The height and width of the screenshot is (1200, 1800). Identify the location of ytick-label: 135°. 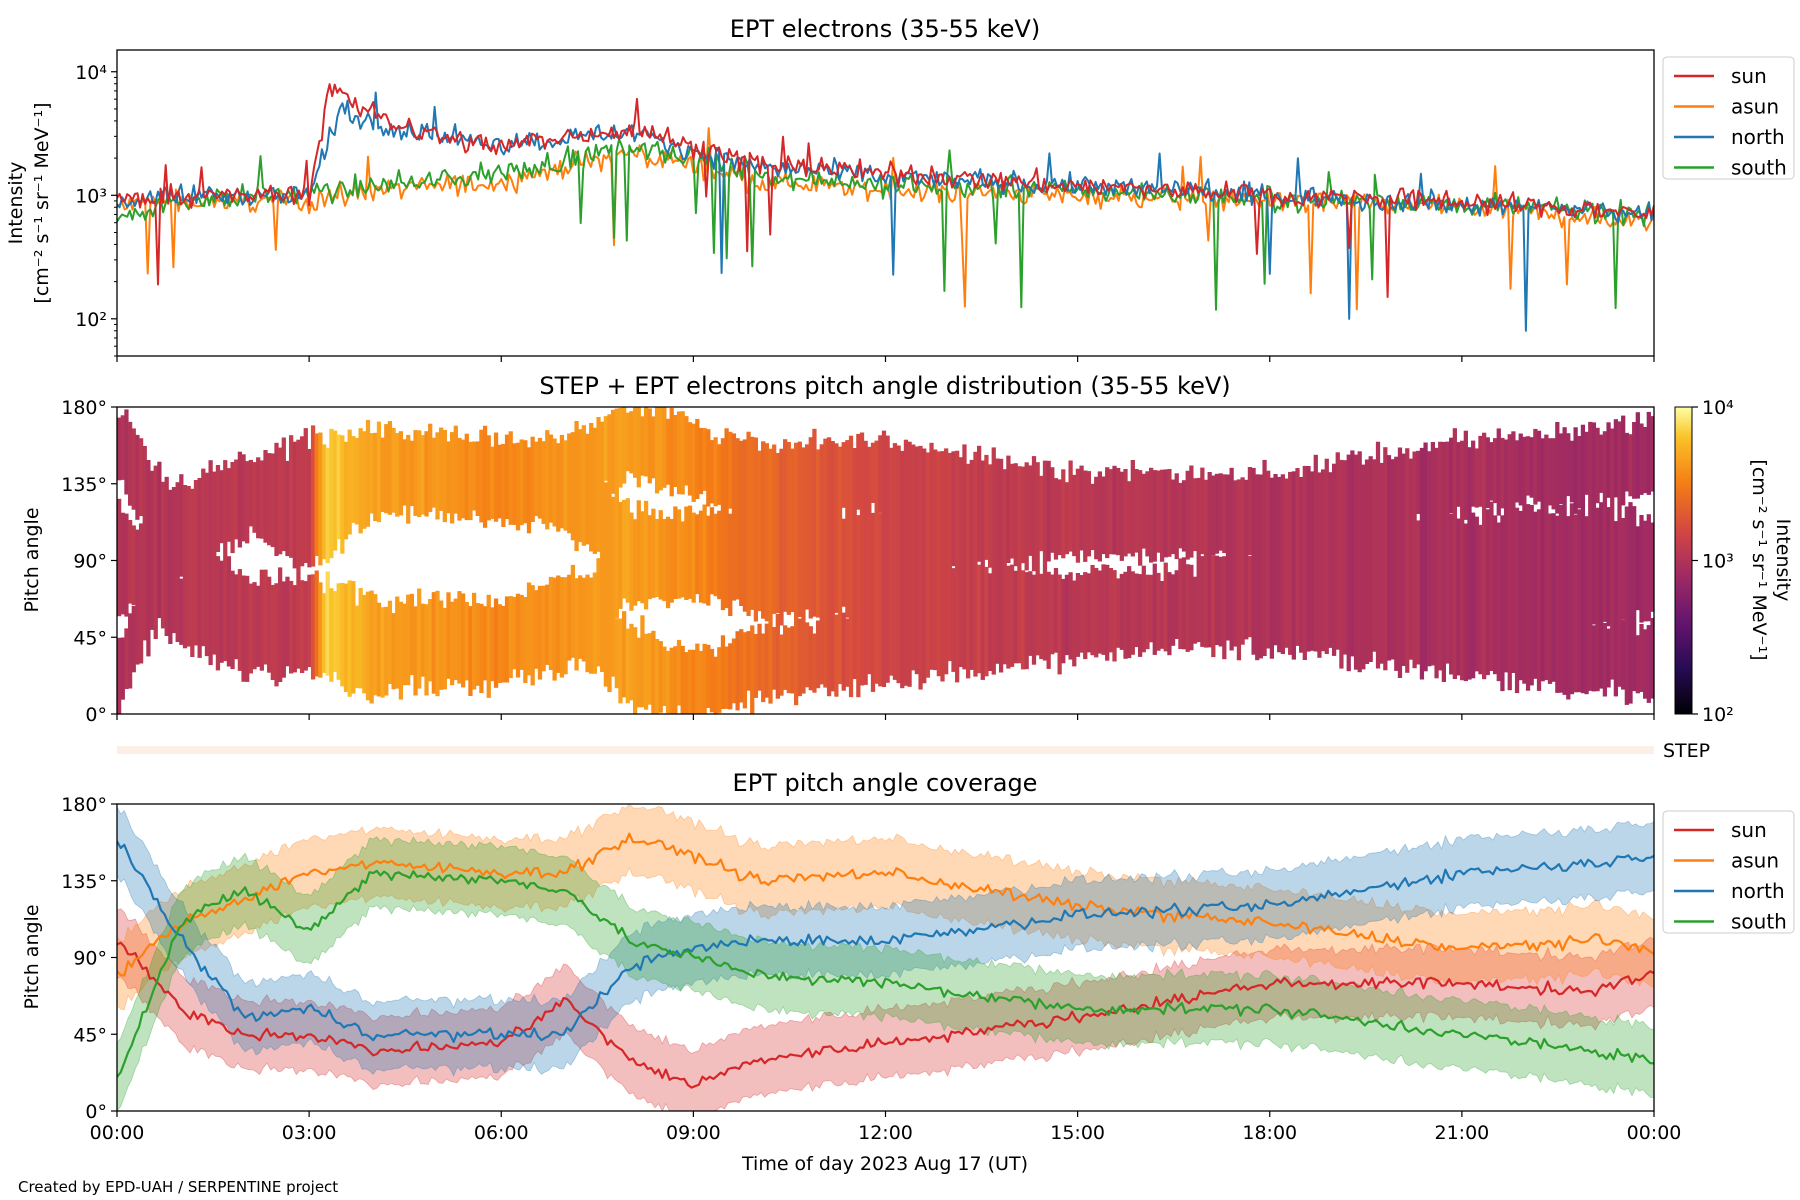
(84, 882).